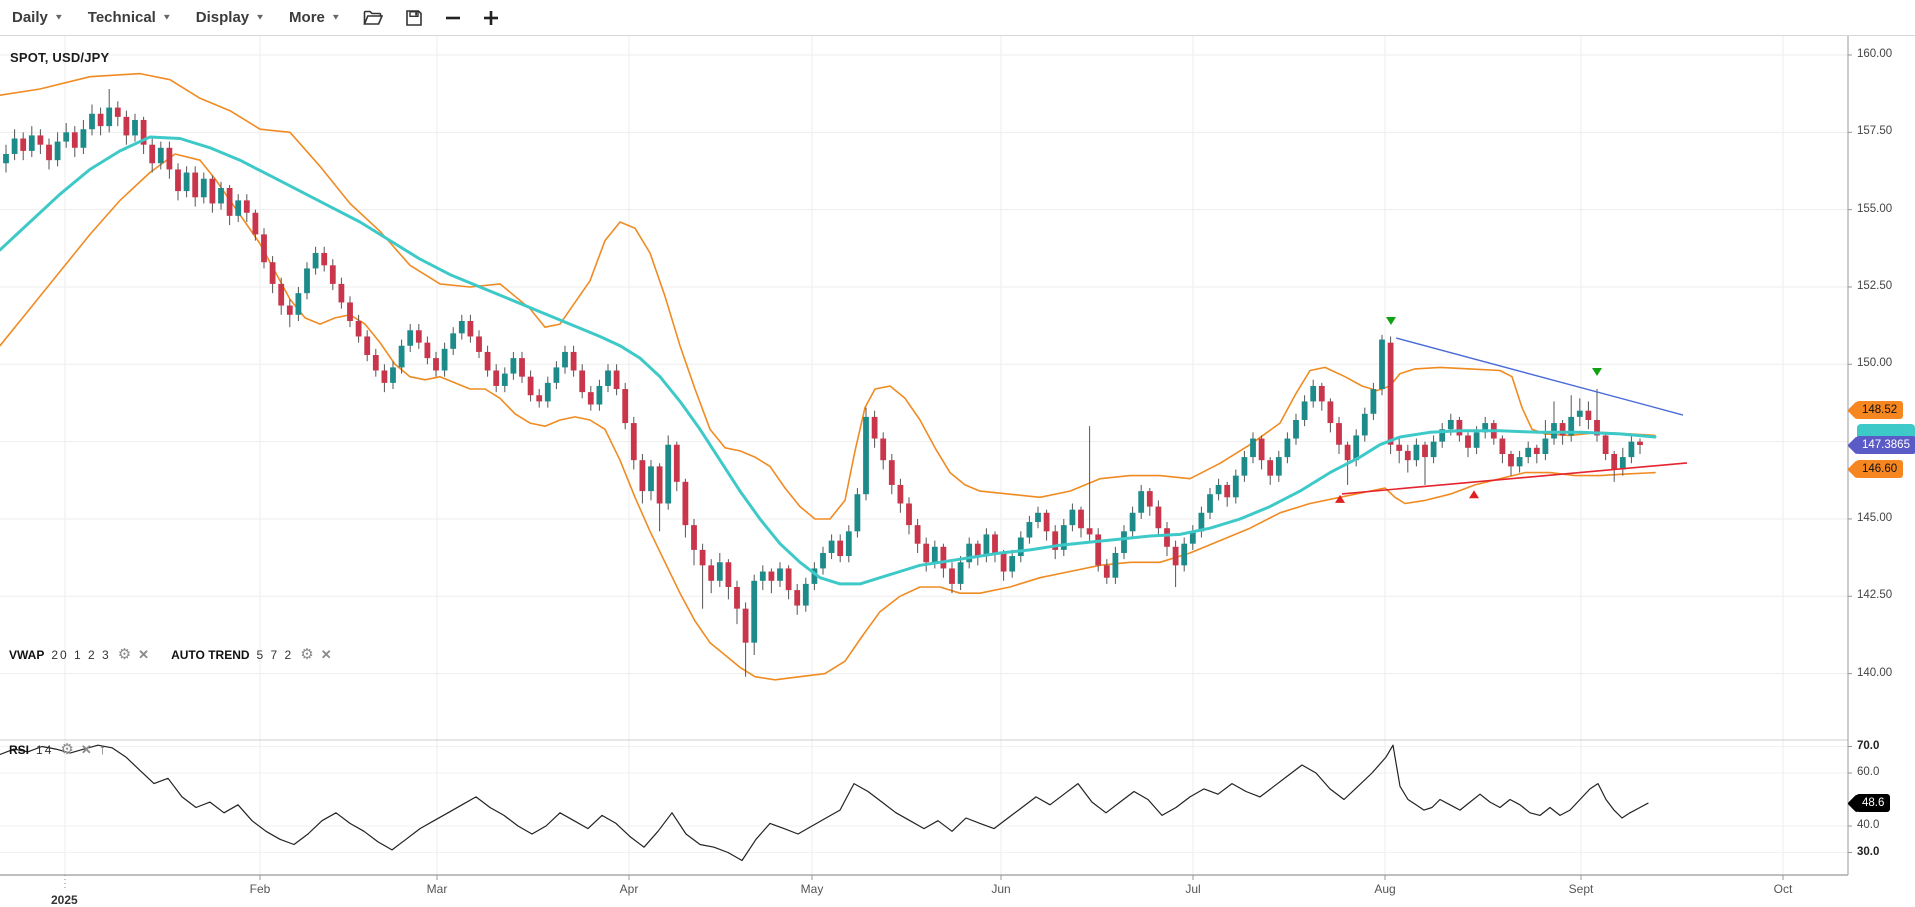 This screenshot has width=1915, height=907. I want to click on panel-up-arrow-icon: ↑, so click(102, 749).